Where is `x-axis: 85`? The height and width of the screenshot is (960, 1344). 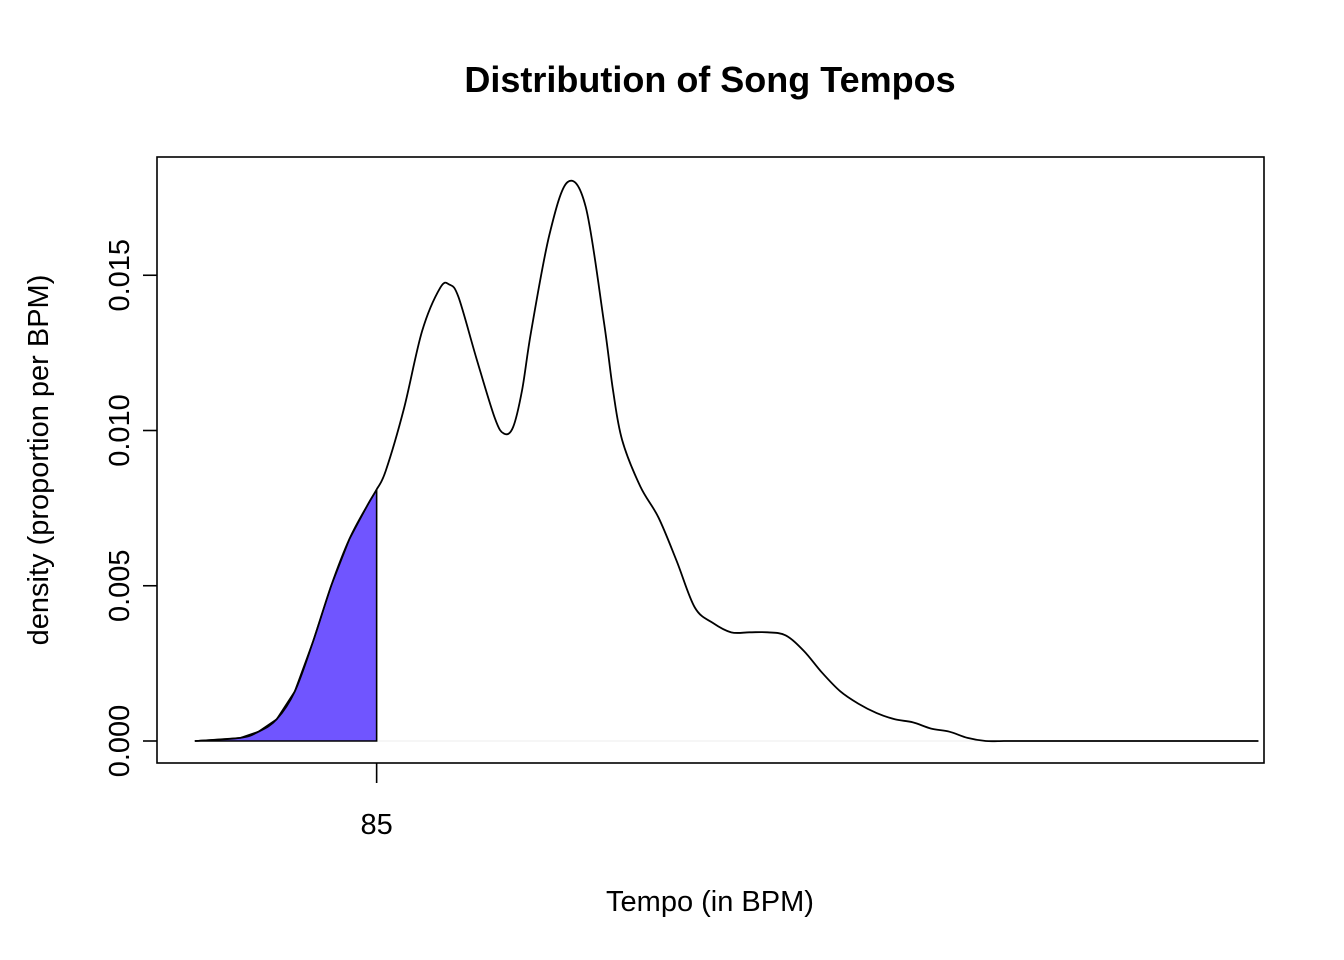 x-axis: 85 is located at coordinates (377, 802).